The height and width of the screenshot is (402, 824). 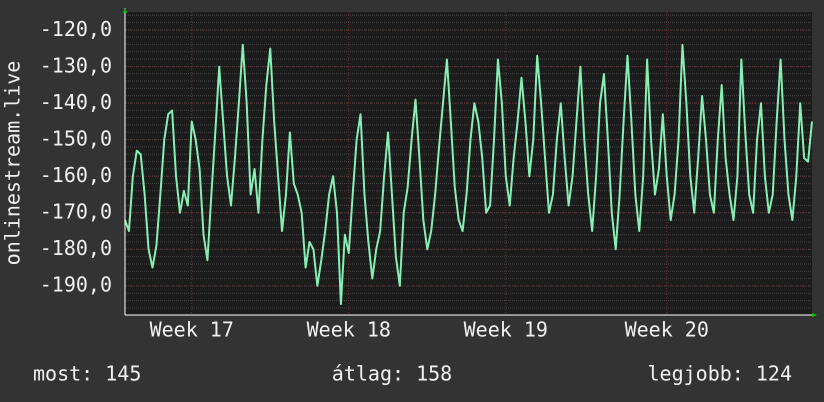 I want to click on y-arrow, so click(x=125, y=10).